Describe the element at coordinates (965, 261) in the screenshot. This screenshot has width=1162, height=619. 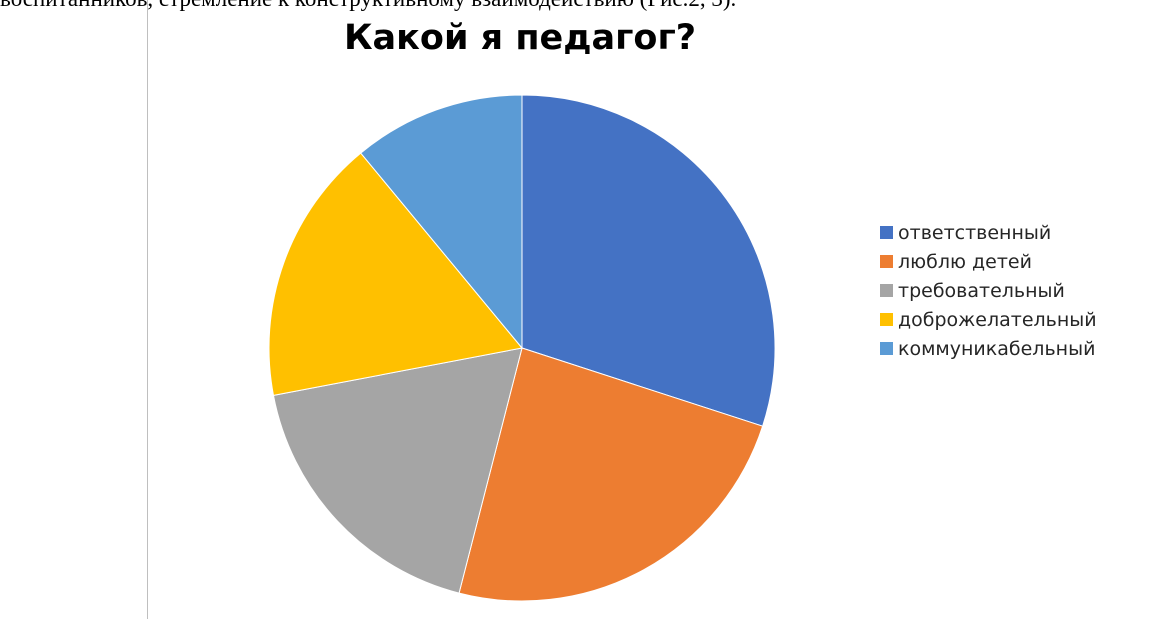
I see `legend-label: люблю детей` at that location.